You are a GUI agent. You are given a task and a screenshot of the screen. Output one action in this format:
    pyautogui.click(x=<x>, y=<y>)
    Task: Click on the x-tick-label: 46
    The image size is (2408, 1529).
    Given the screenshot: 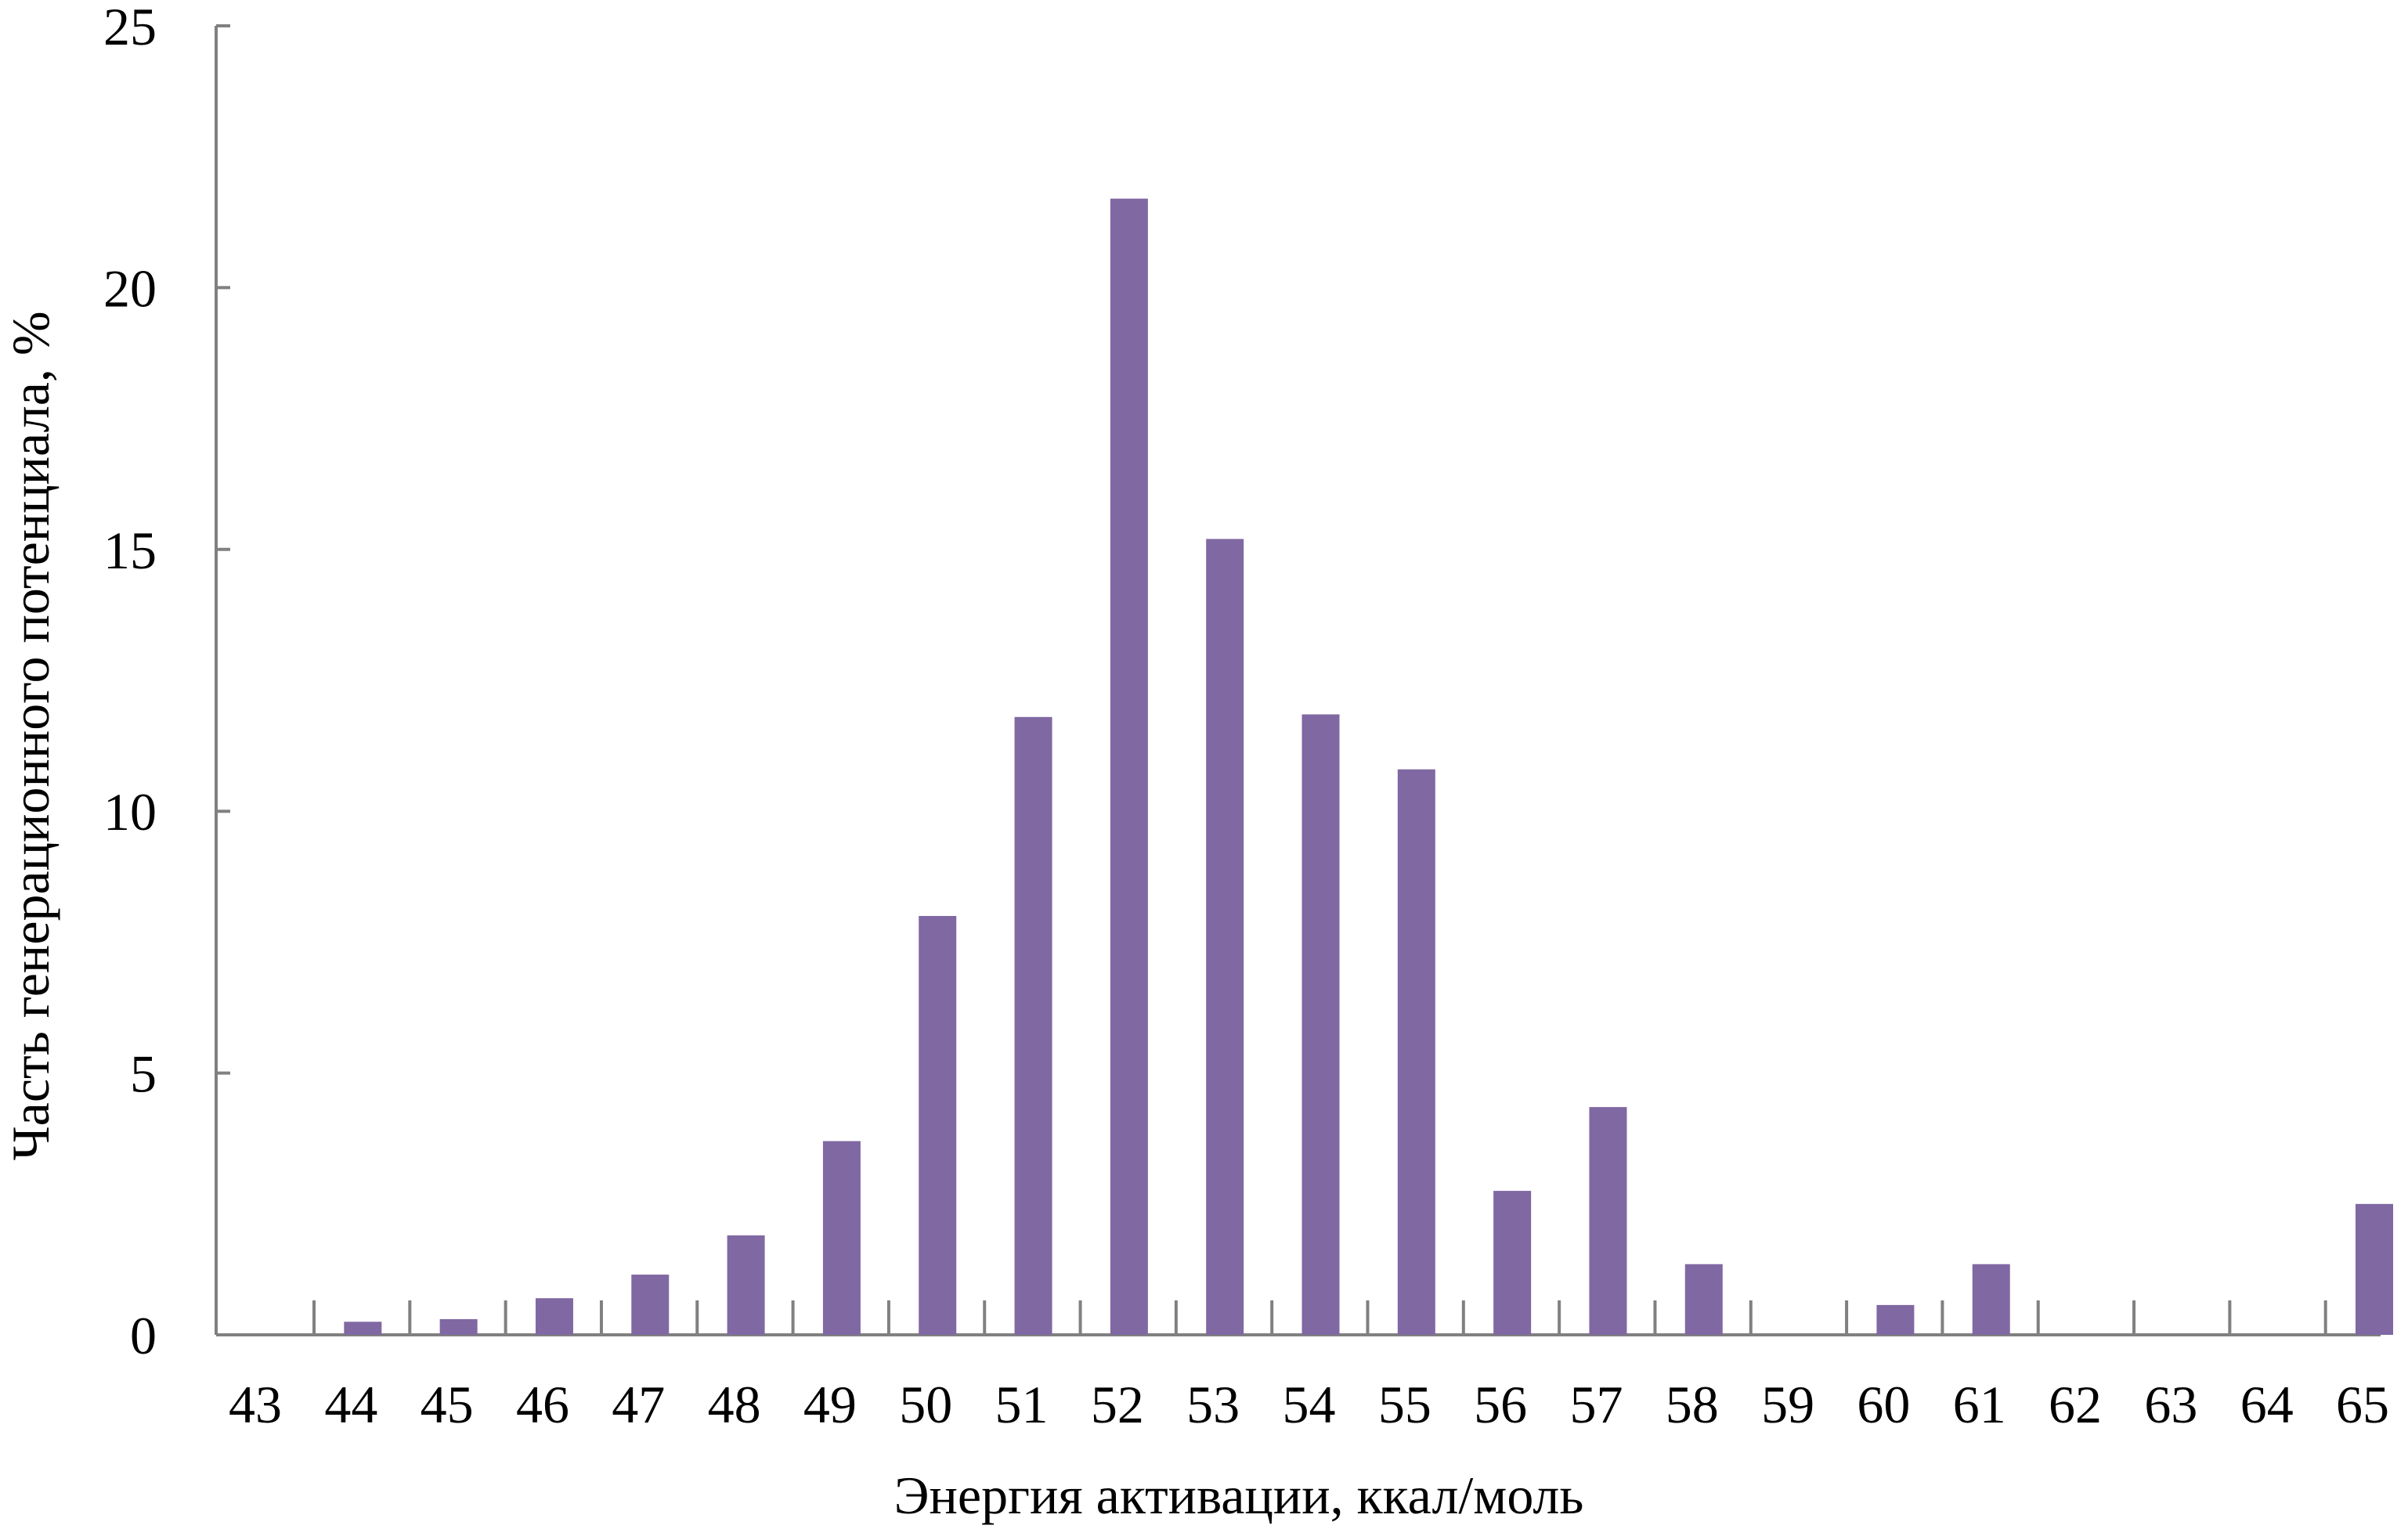 What is the action you would take?
    pyautogui.click(x=543, y=1404)
    